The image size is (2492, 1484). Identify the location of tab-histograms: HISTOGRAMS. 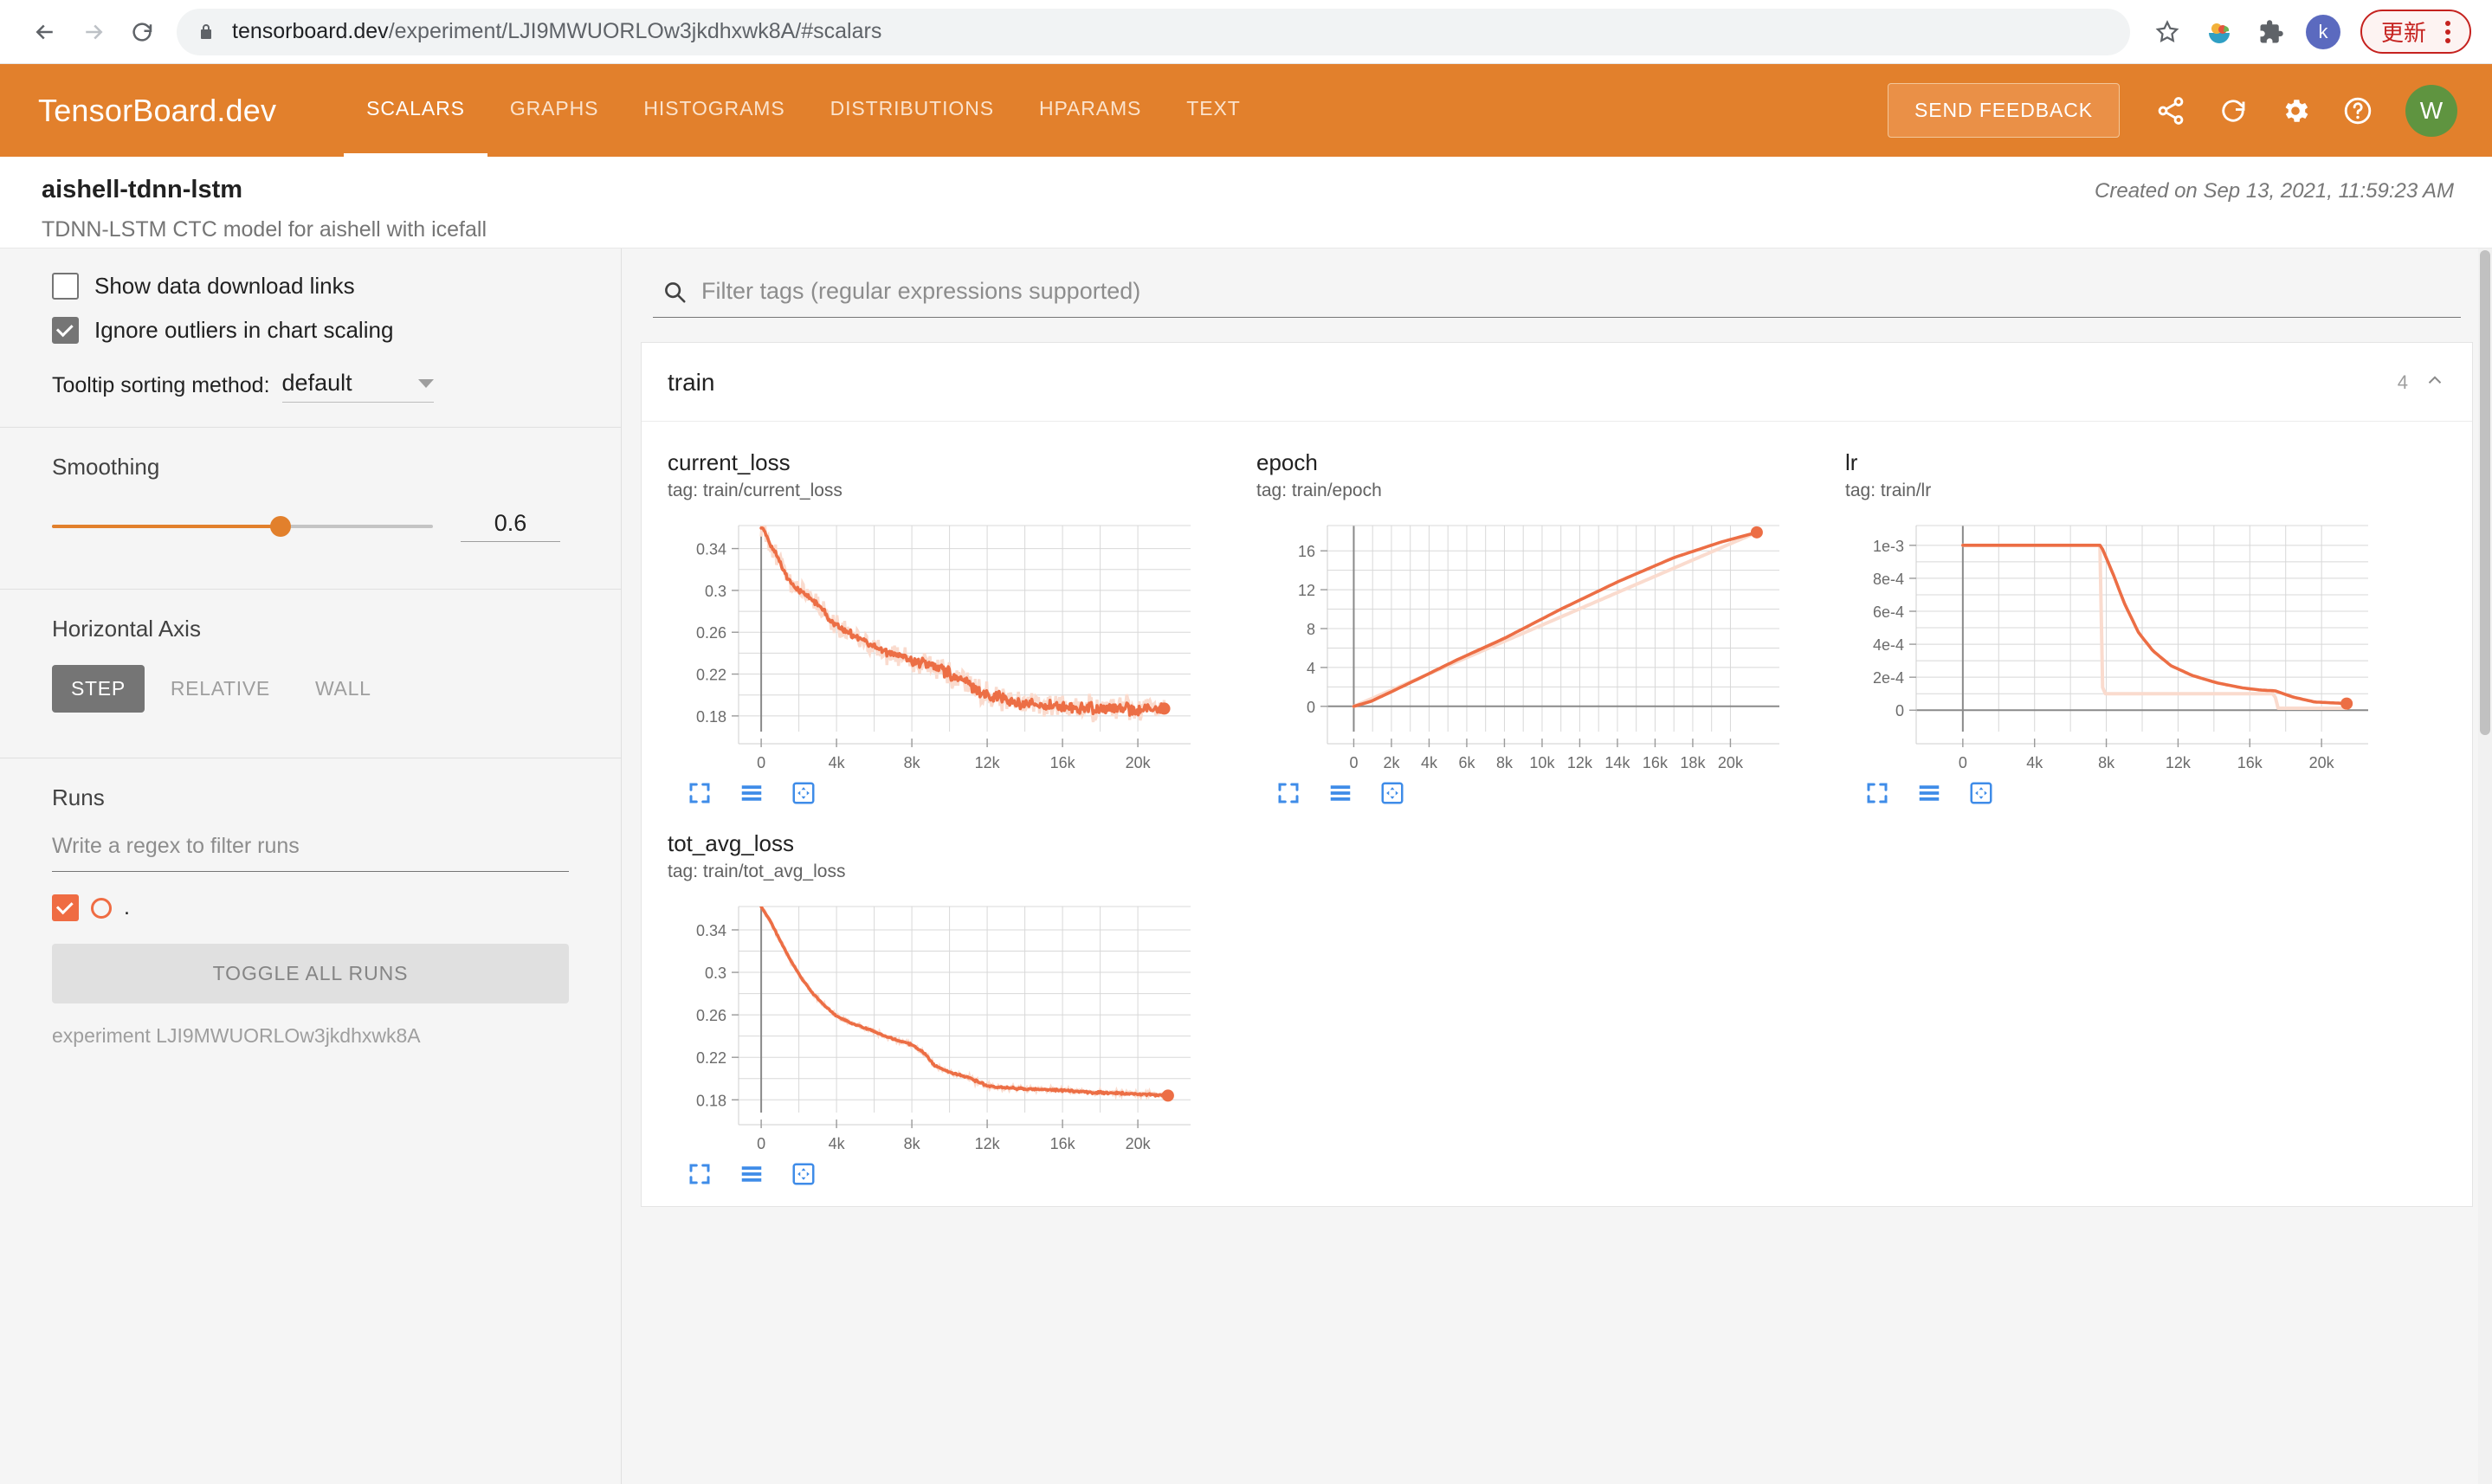
(714, 108).